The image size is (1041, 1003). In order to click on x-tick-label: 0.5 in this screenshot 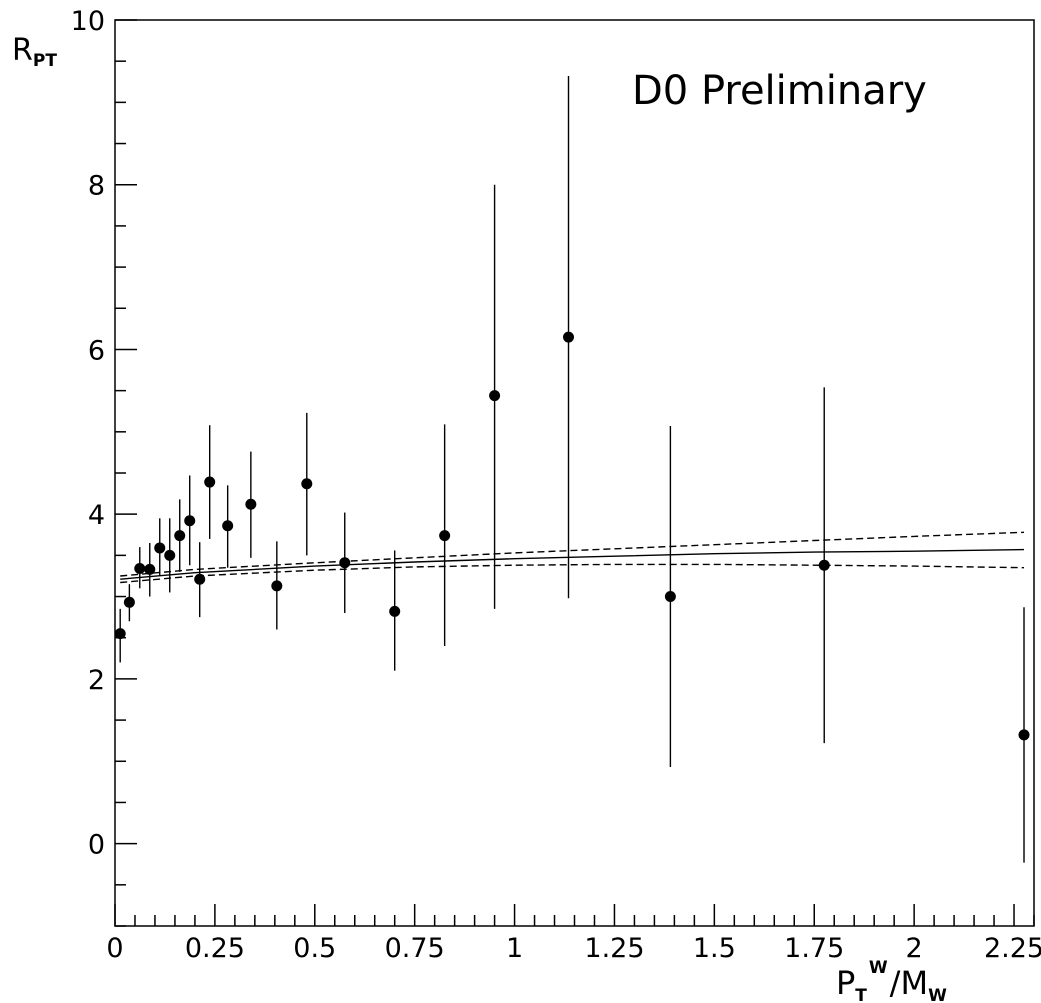, I will do `click(314, 948)`.